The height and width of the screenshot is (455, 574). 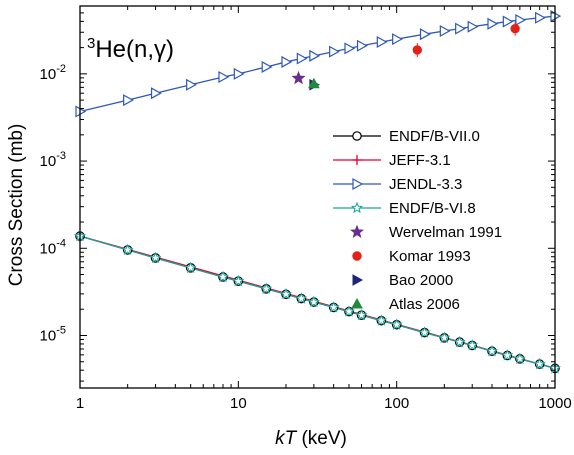 I want to click on legend-entry-komar-1993: Komar 1993, so click(x=411, y=256).